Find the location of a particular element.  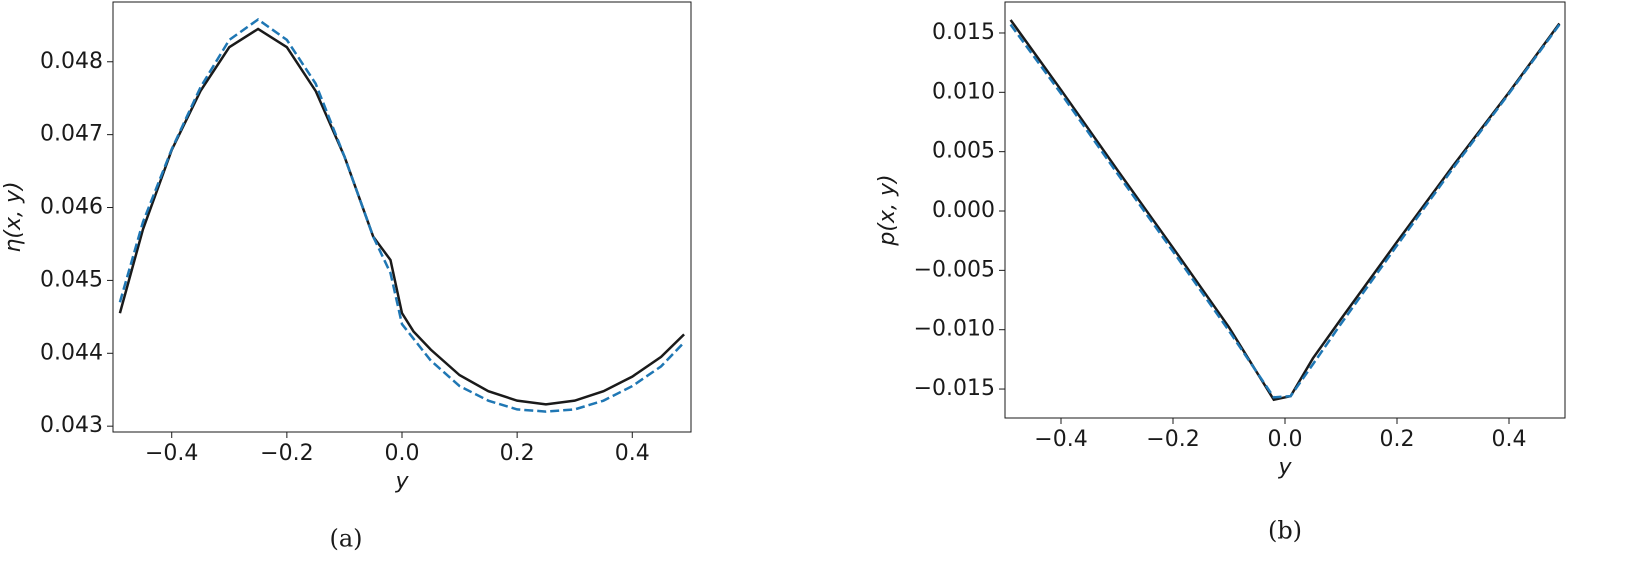

y-tick-label: −0.010 is located at coordinates (954, 329).